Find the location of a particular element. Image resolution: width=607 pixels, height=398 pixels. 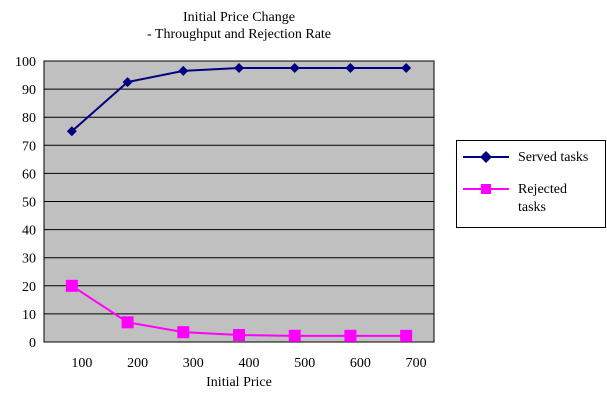

legend-swatches is located at coordinates (486, 172).